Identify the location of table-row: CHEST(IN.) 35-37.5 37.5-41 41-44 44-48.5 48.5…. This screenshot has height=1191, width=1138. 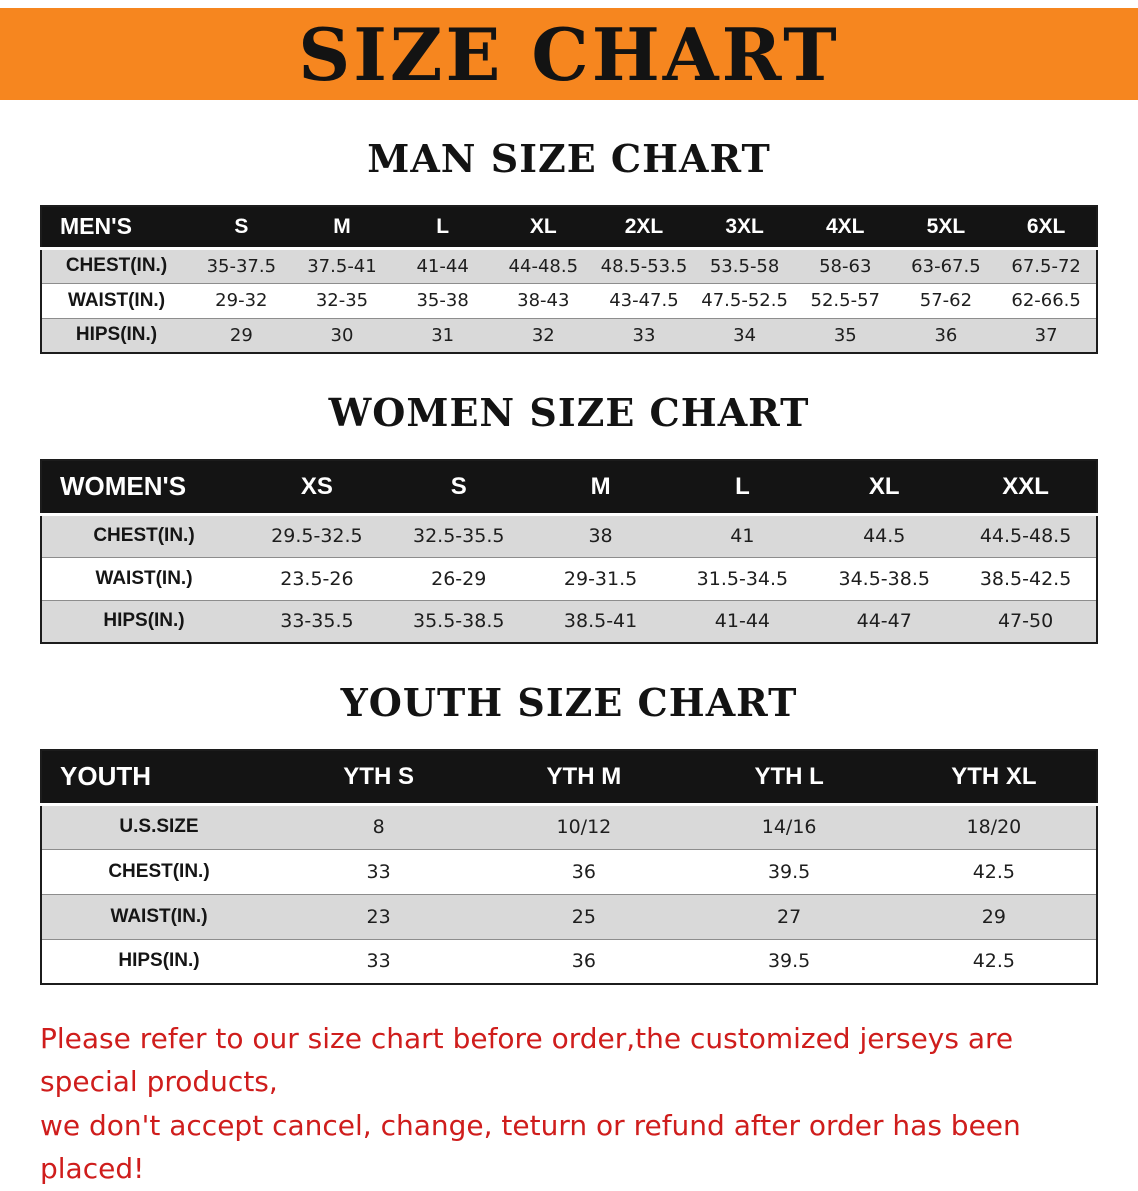
(569, 265).